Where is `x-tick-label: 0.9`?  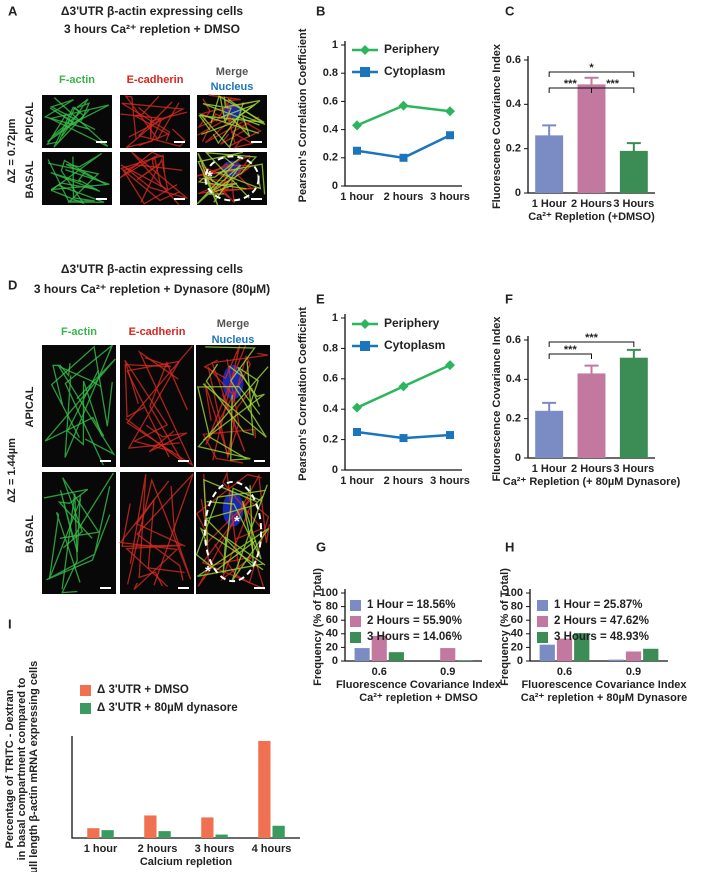 x-tick-label: 0.9 is located at coordinates (633, 672).